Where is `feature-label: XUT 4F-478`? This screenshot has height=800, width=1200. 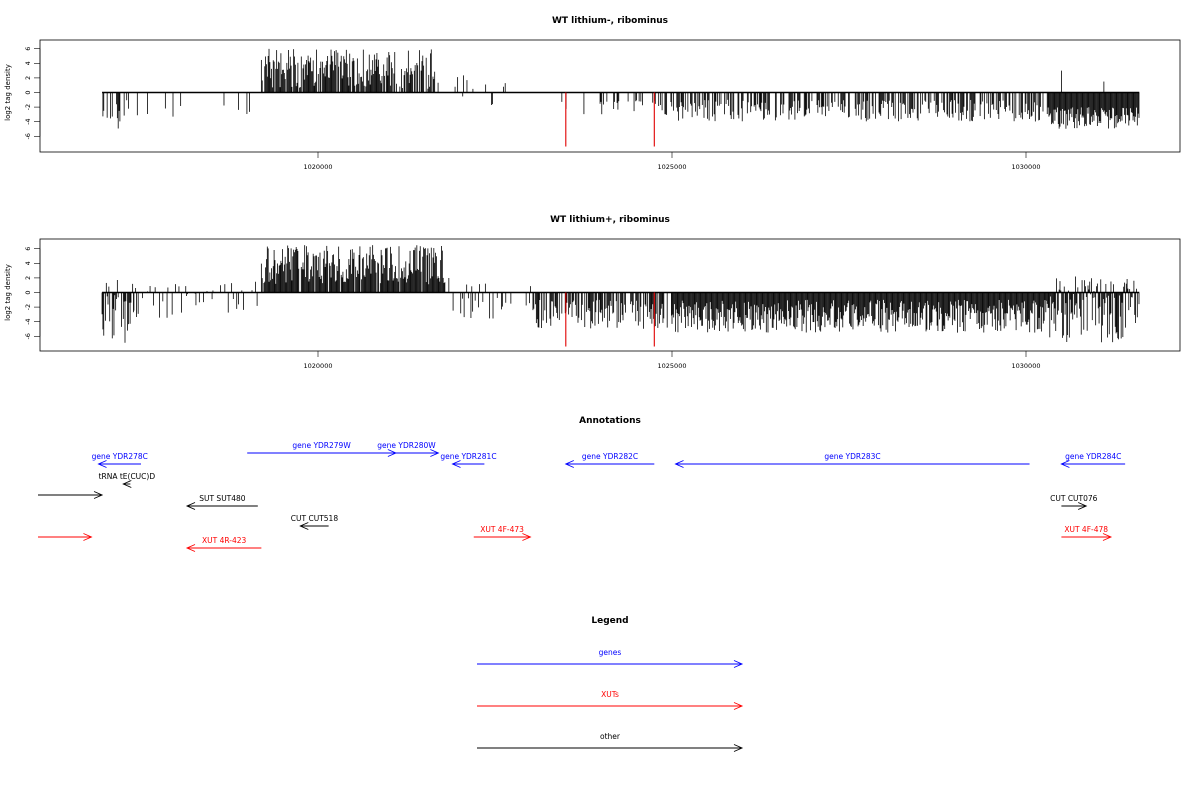 feature-label: XUT 4F-478 is located at coordinates (1086, 529).